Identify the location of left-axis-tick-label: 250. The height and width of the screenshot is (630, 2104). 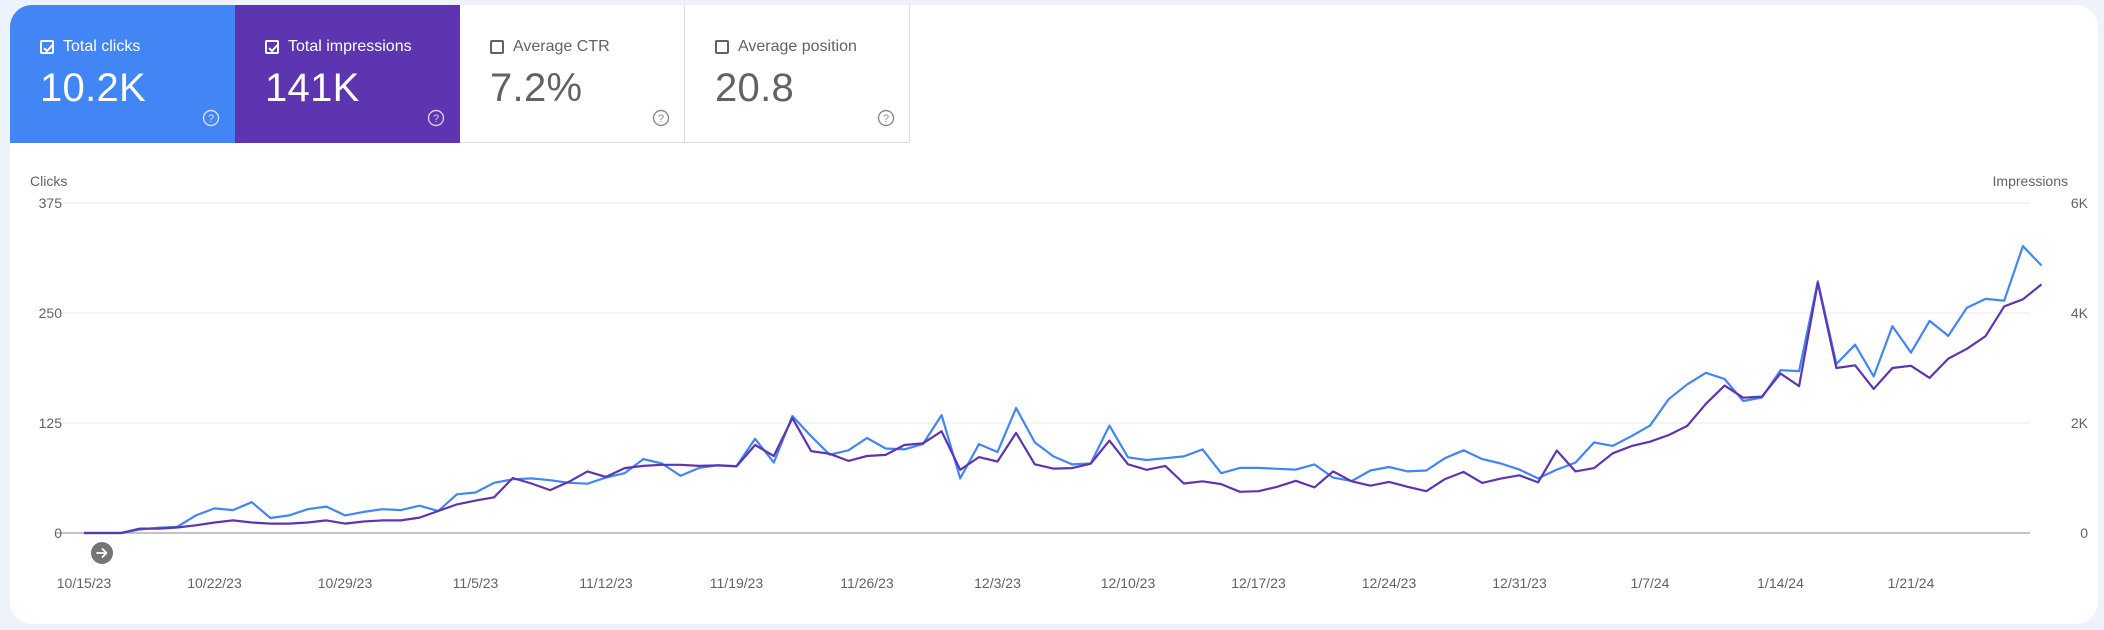
(51, 313).